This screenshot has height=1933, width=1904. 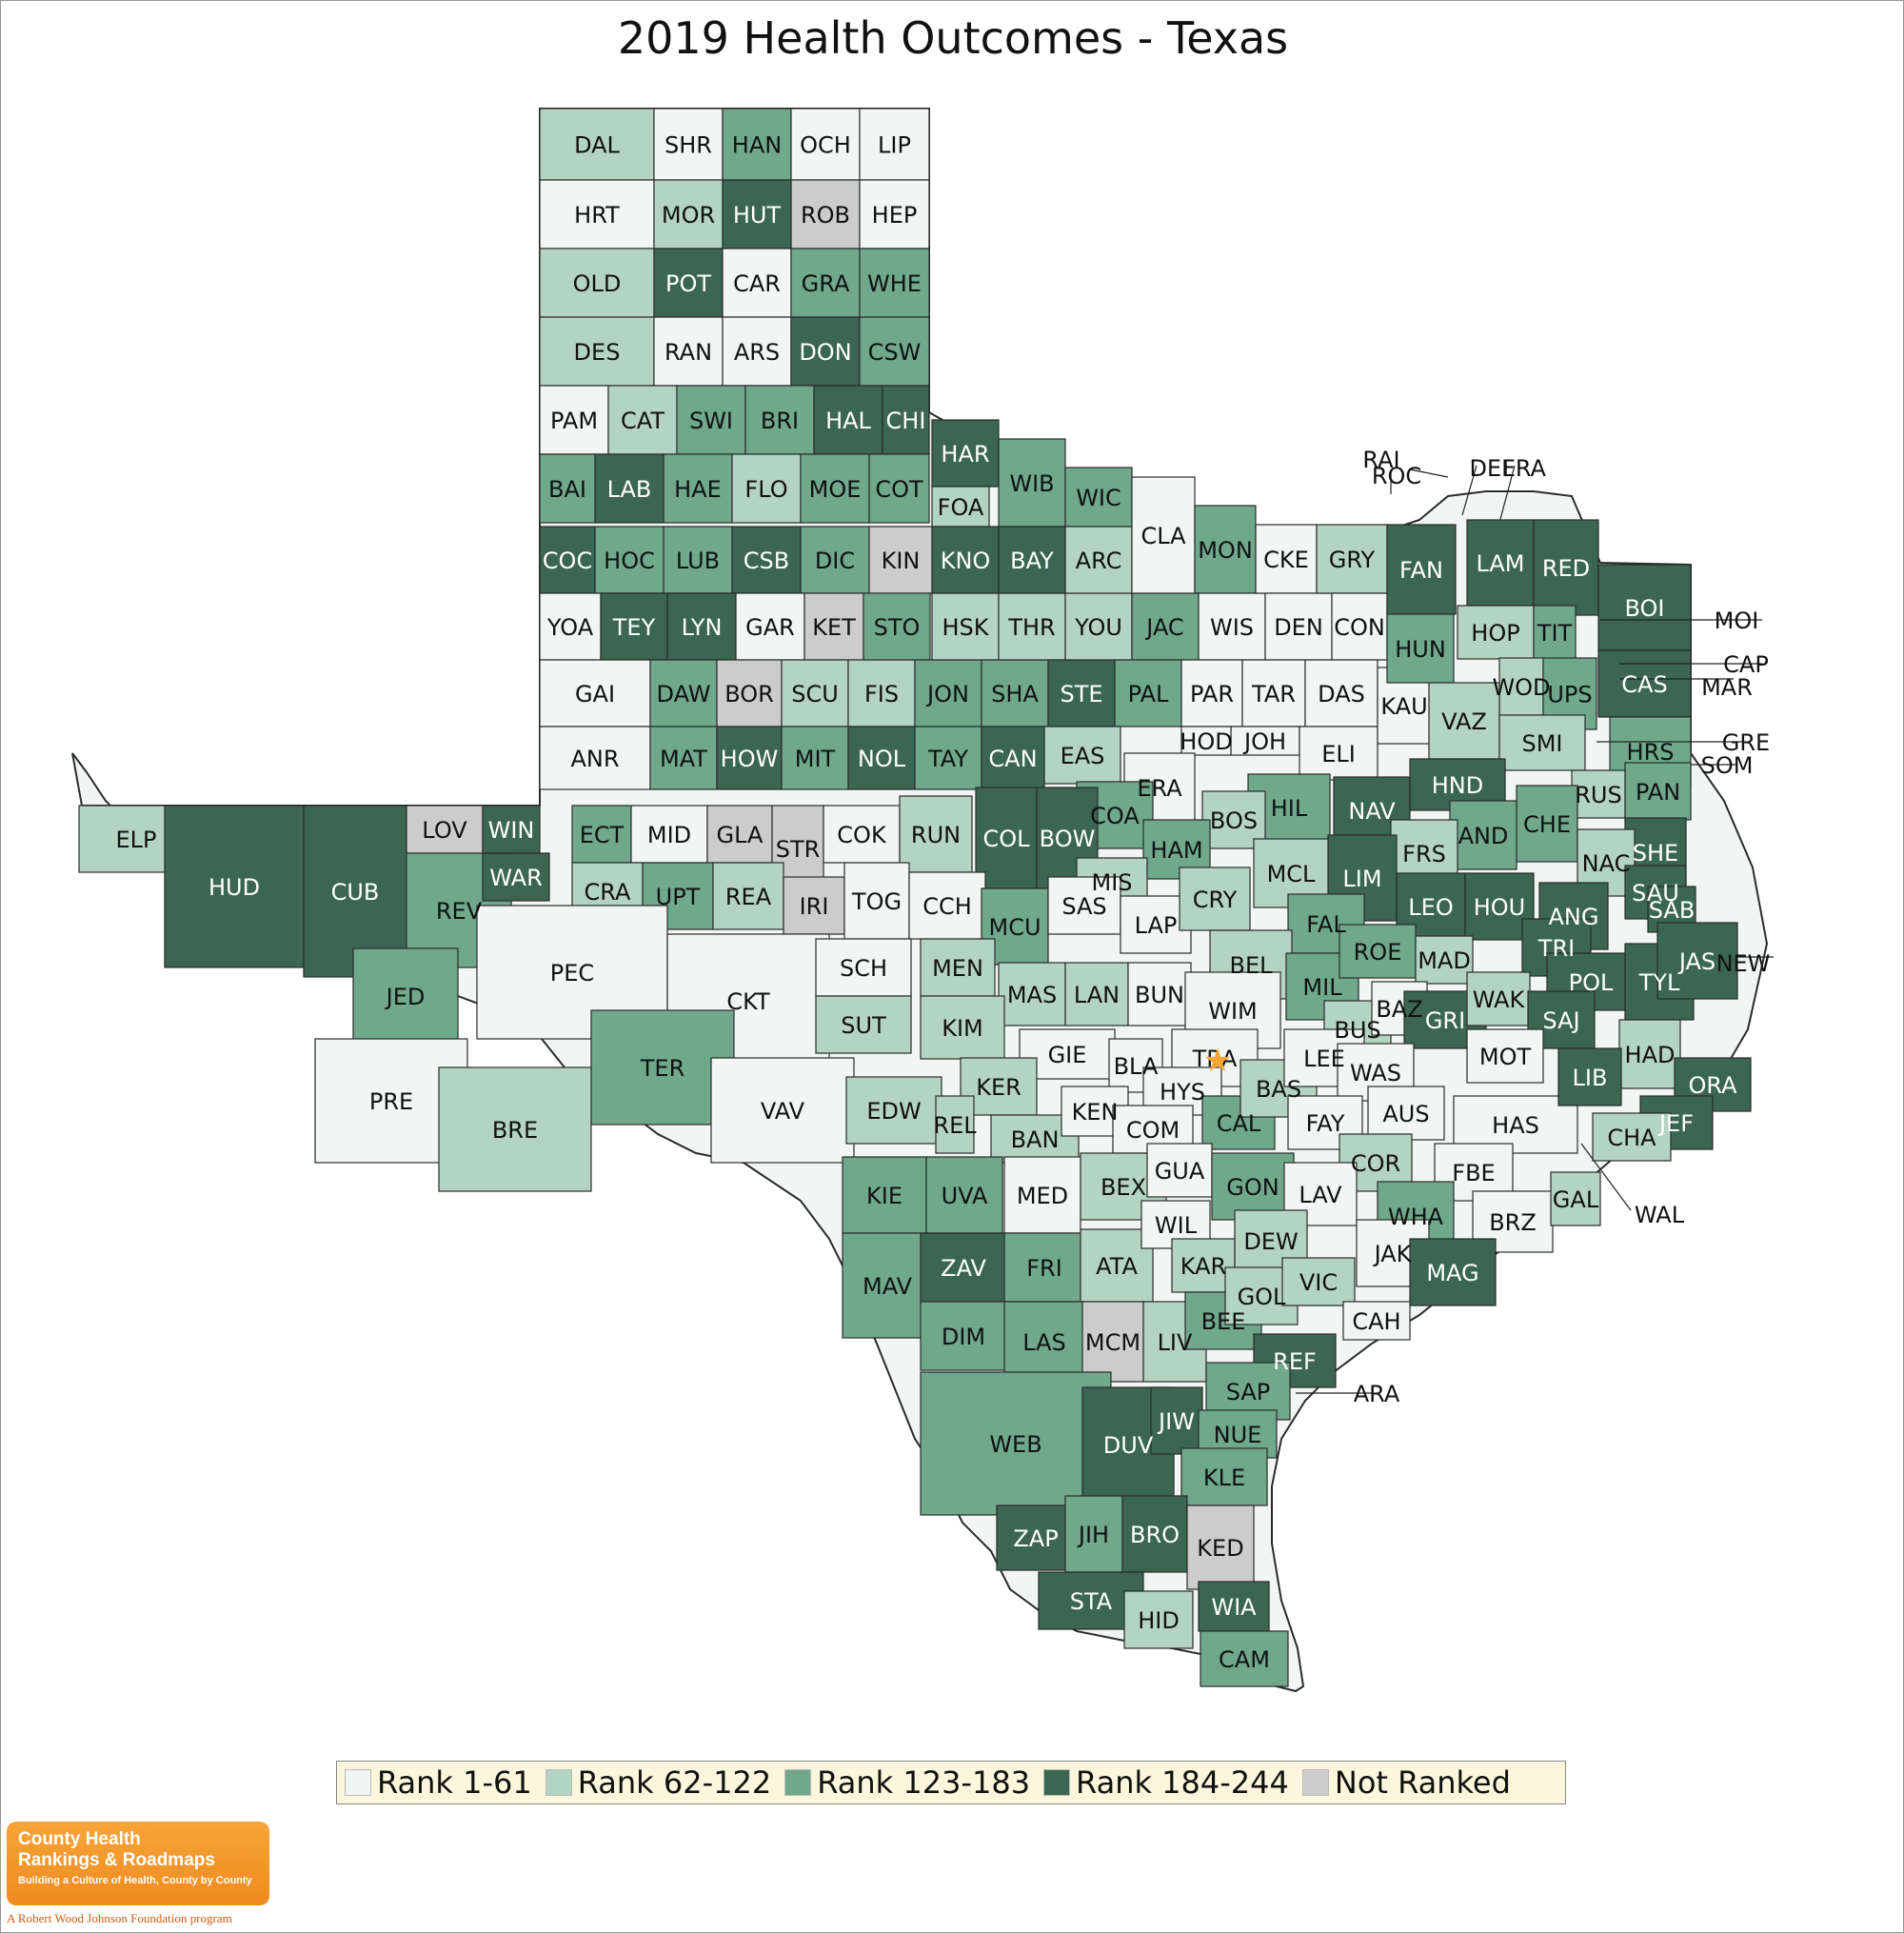 What do you see at coordinates (739, 834) in the screenshot?
I see `county-shape-gla` at bounding box center [739, 834].